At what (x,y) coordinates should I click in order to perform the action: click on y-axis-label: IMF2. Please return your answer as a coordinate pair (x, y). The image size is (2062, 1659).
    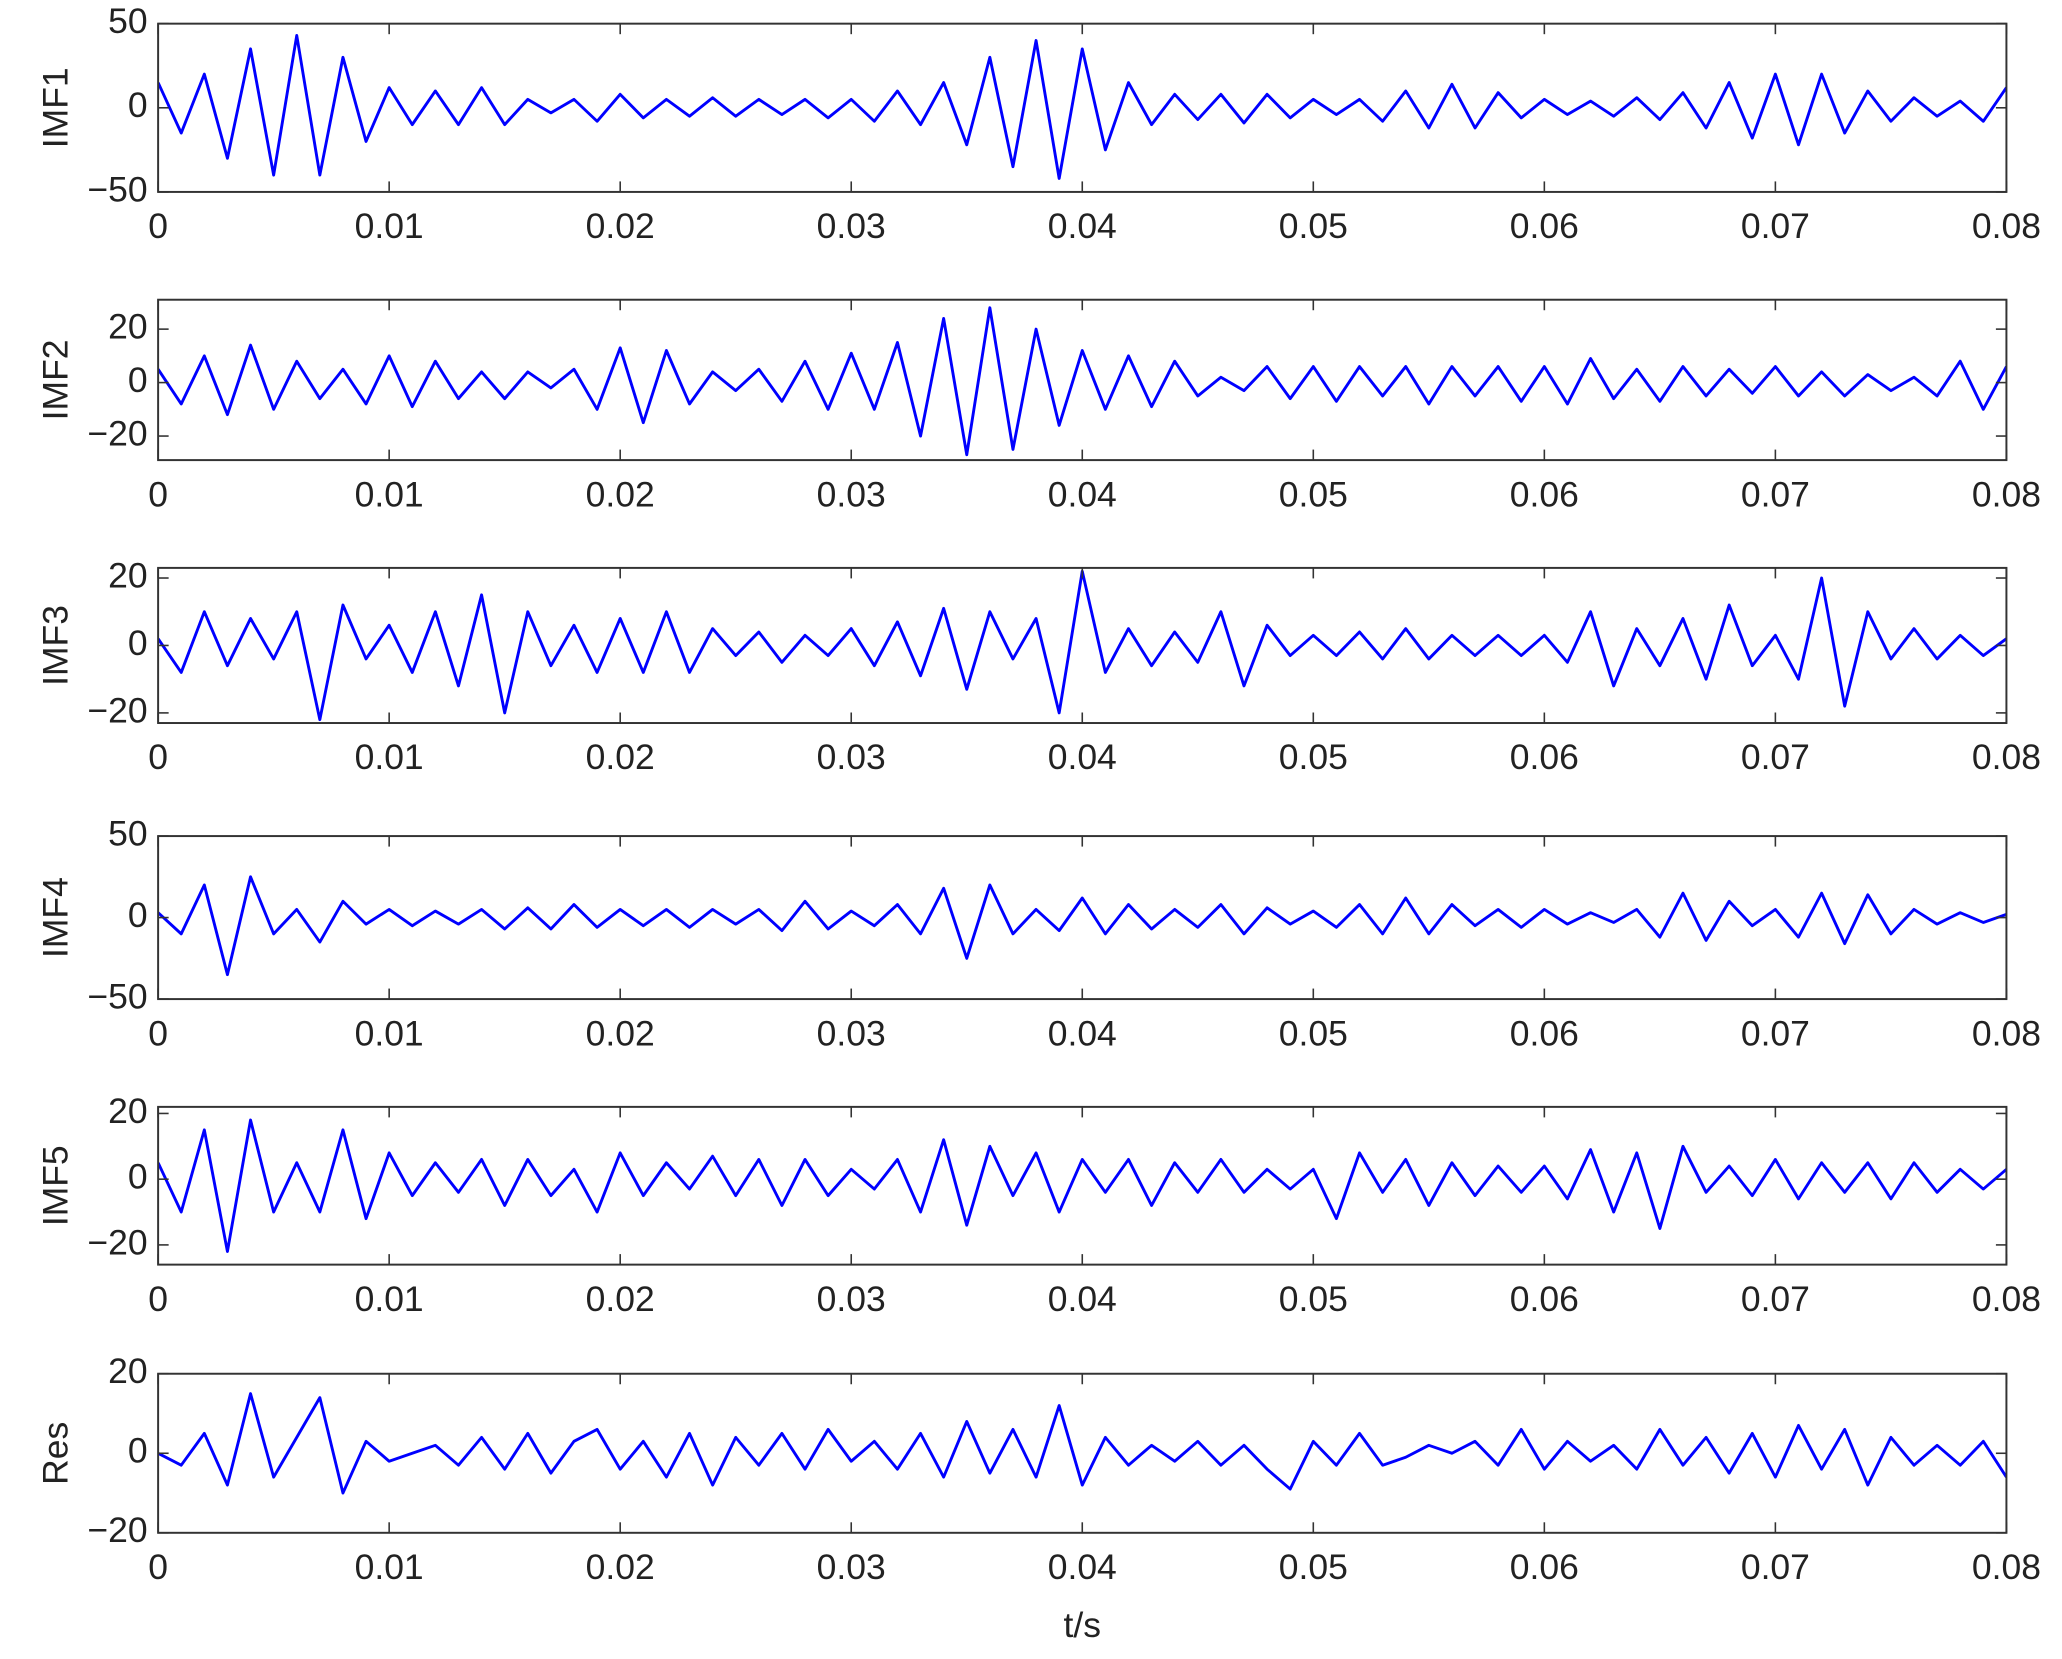
    Looking at the image, I should click on (56, 379).